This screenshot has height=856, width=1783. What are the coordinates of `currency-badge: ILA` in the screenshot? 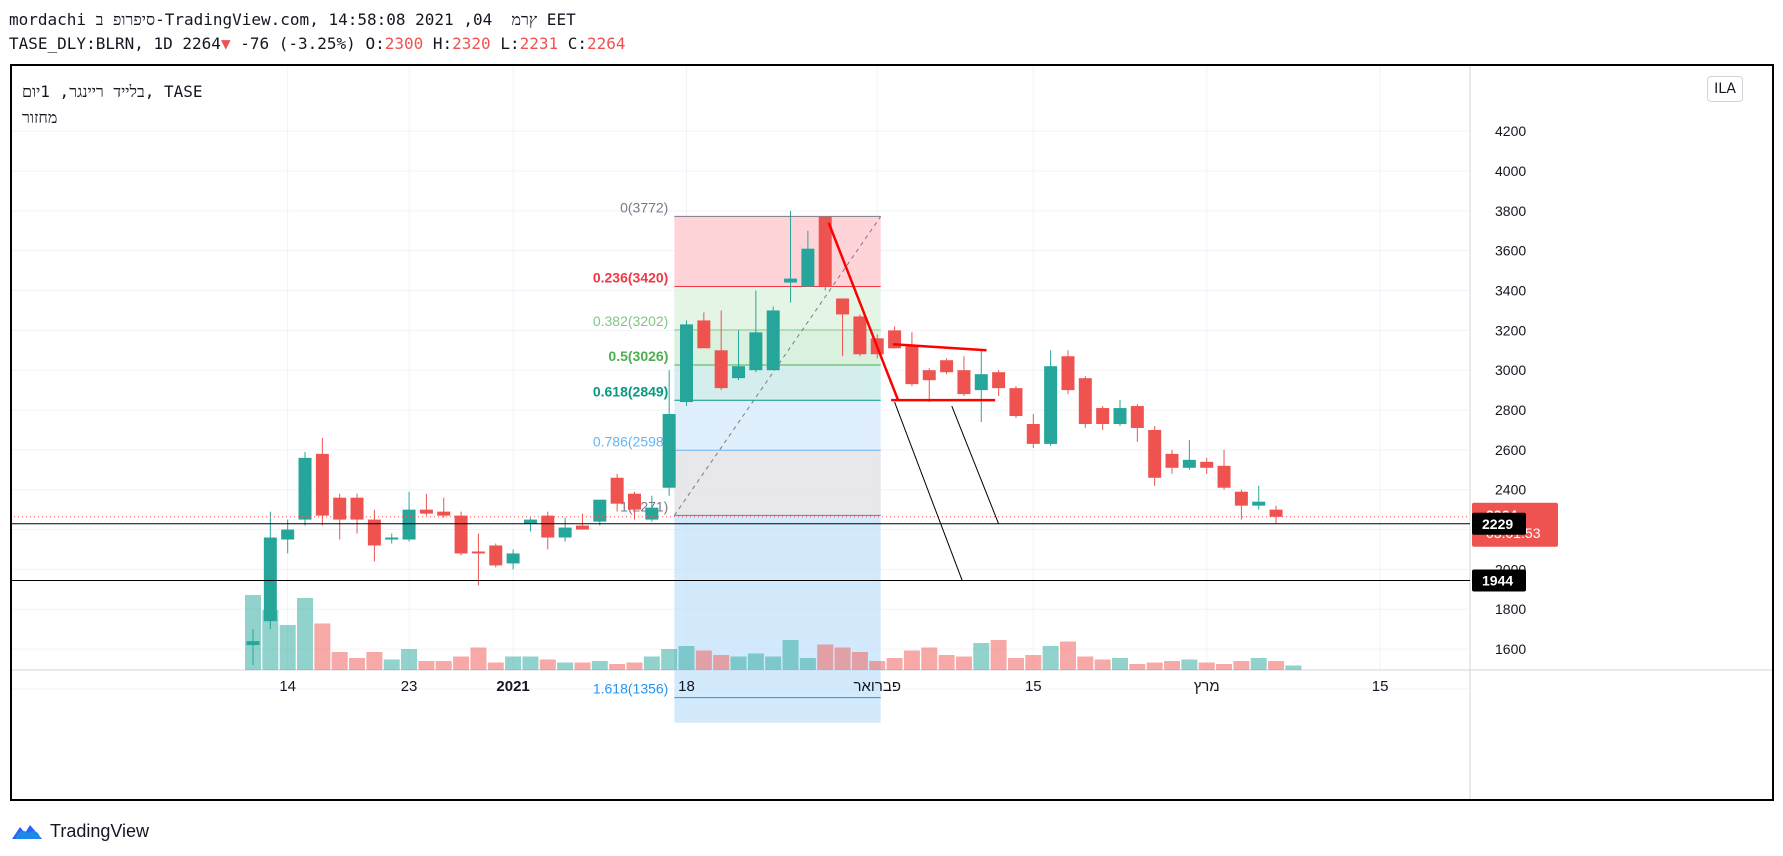 It's located at (1725, 89).